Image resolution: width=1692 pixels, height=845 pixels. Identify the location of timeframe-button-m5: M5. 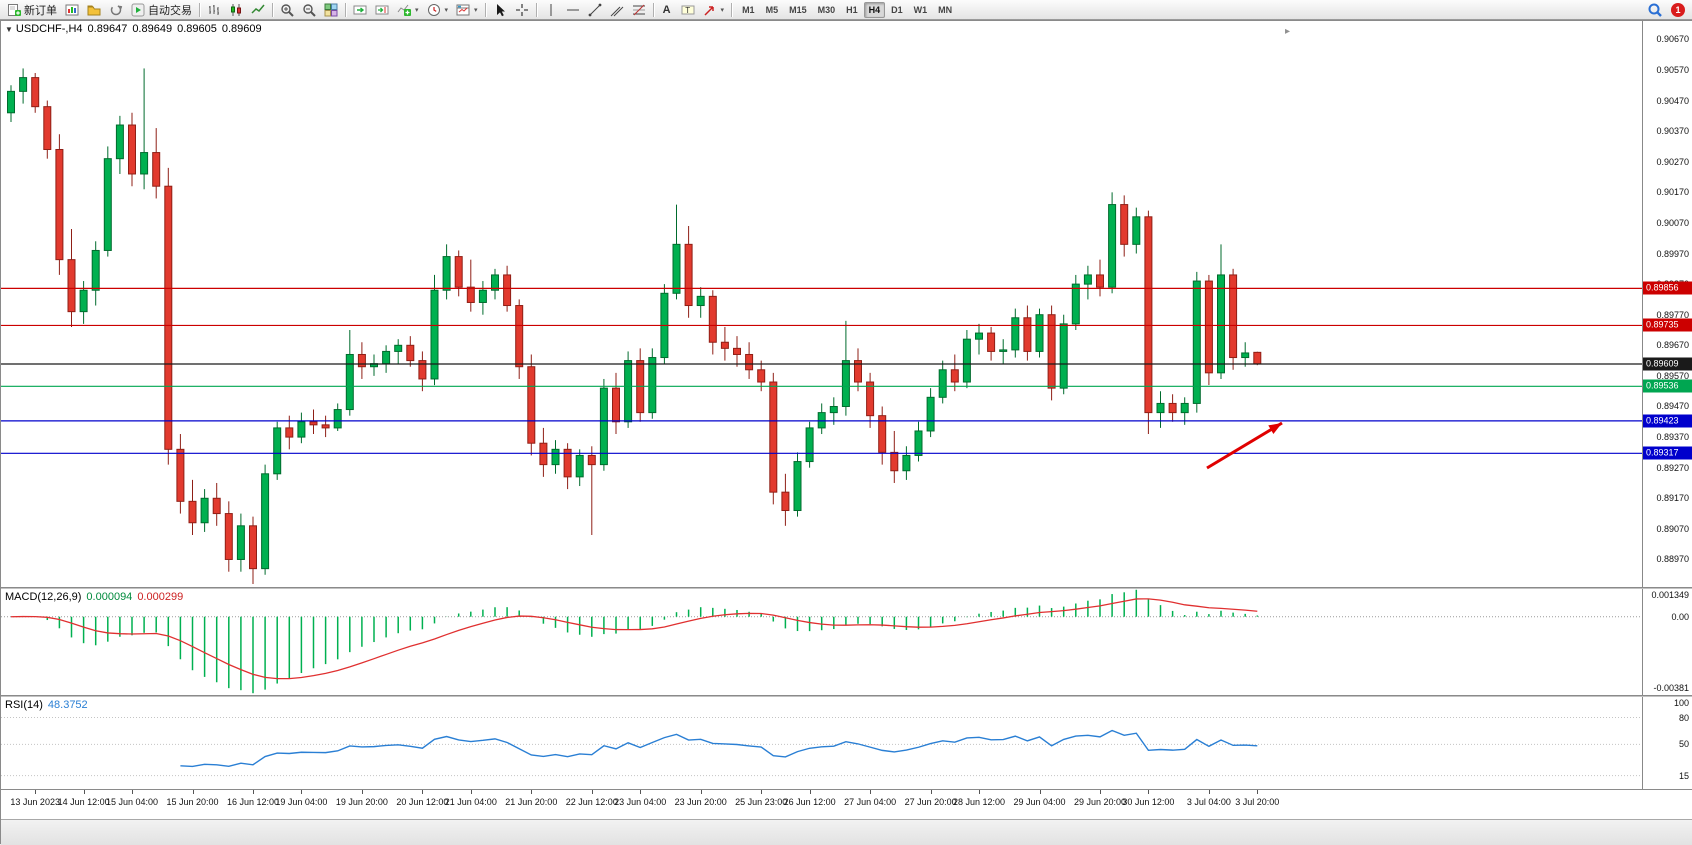
(772, 9).